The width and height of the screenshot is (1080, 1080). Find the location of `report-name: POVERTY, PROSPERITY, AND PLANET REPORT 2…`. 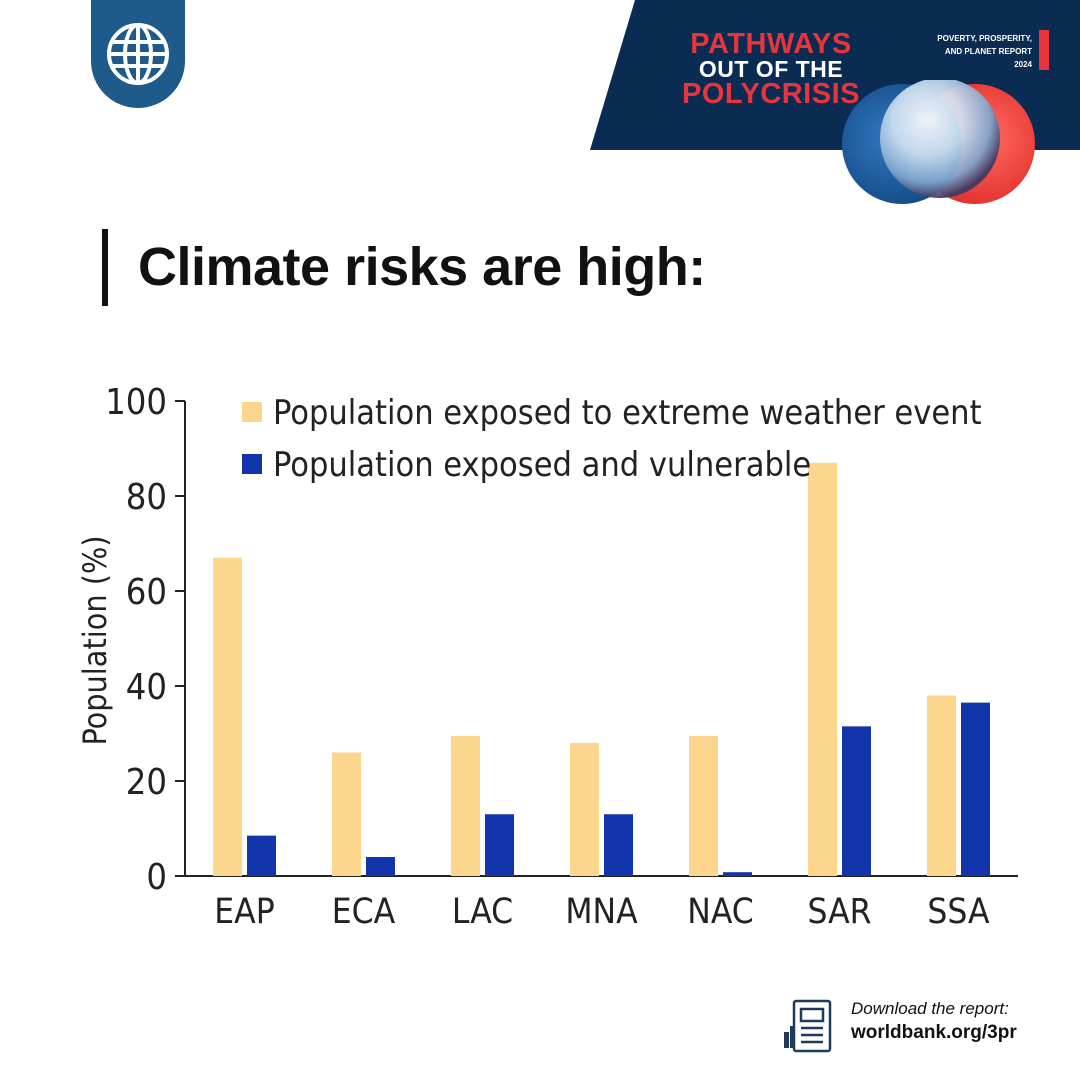

report-name: POVERTY, PROSPERITY, AND PLANET REPORT 2… is located at coordinates (984, 51).